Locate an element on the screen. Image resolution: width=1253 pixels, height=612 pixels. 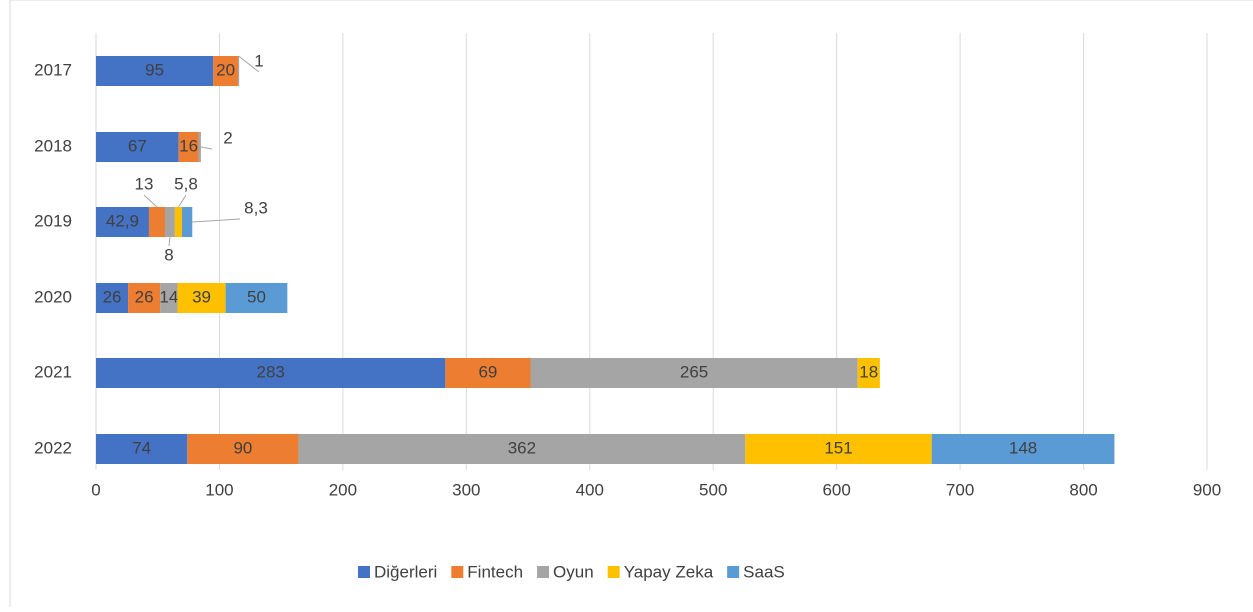
y-tick-label: 2018 is located at coordinates (53, 145).